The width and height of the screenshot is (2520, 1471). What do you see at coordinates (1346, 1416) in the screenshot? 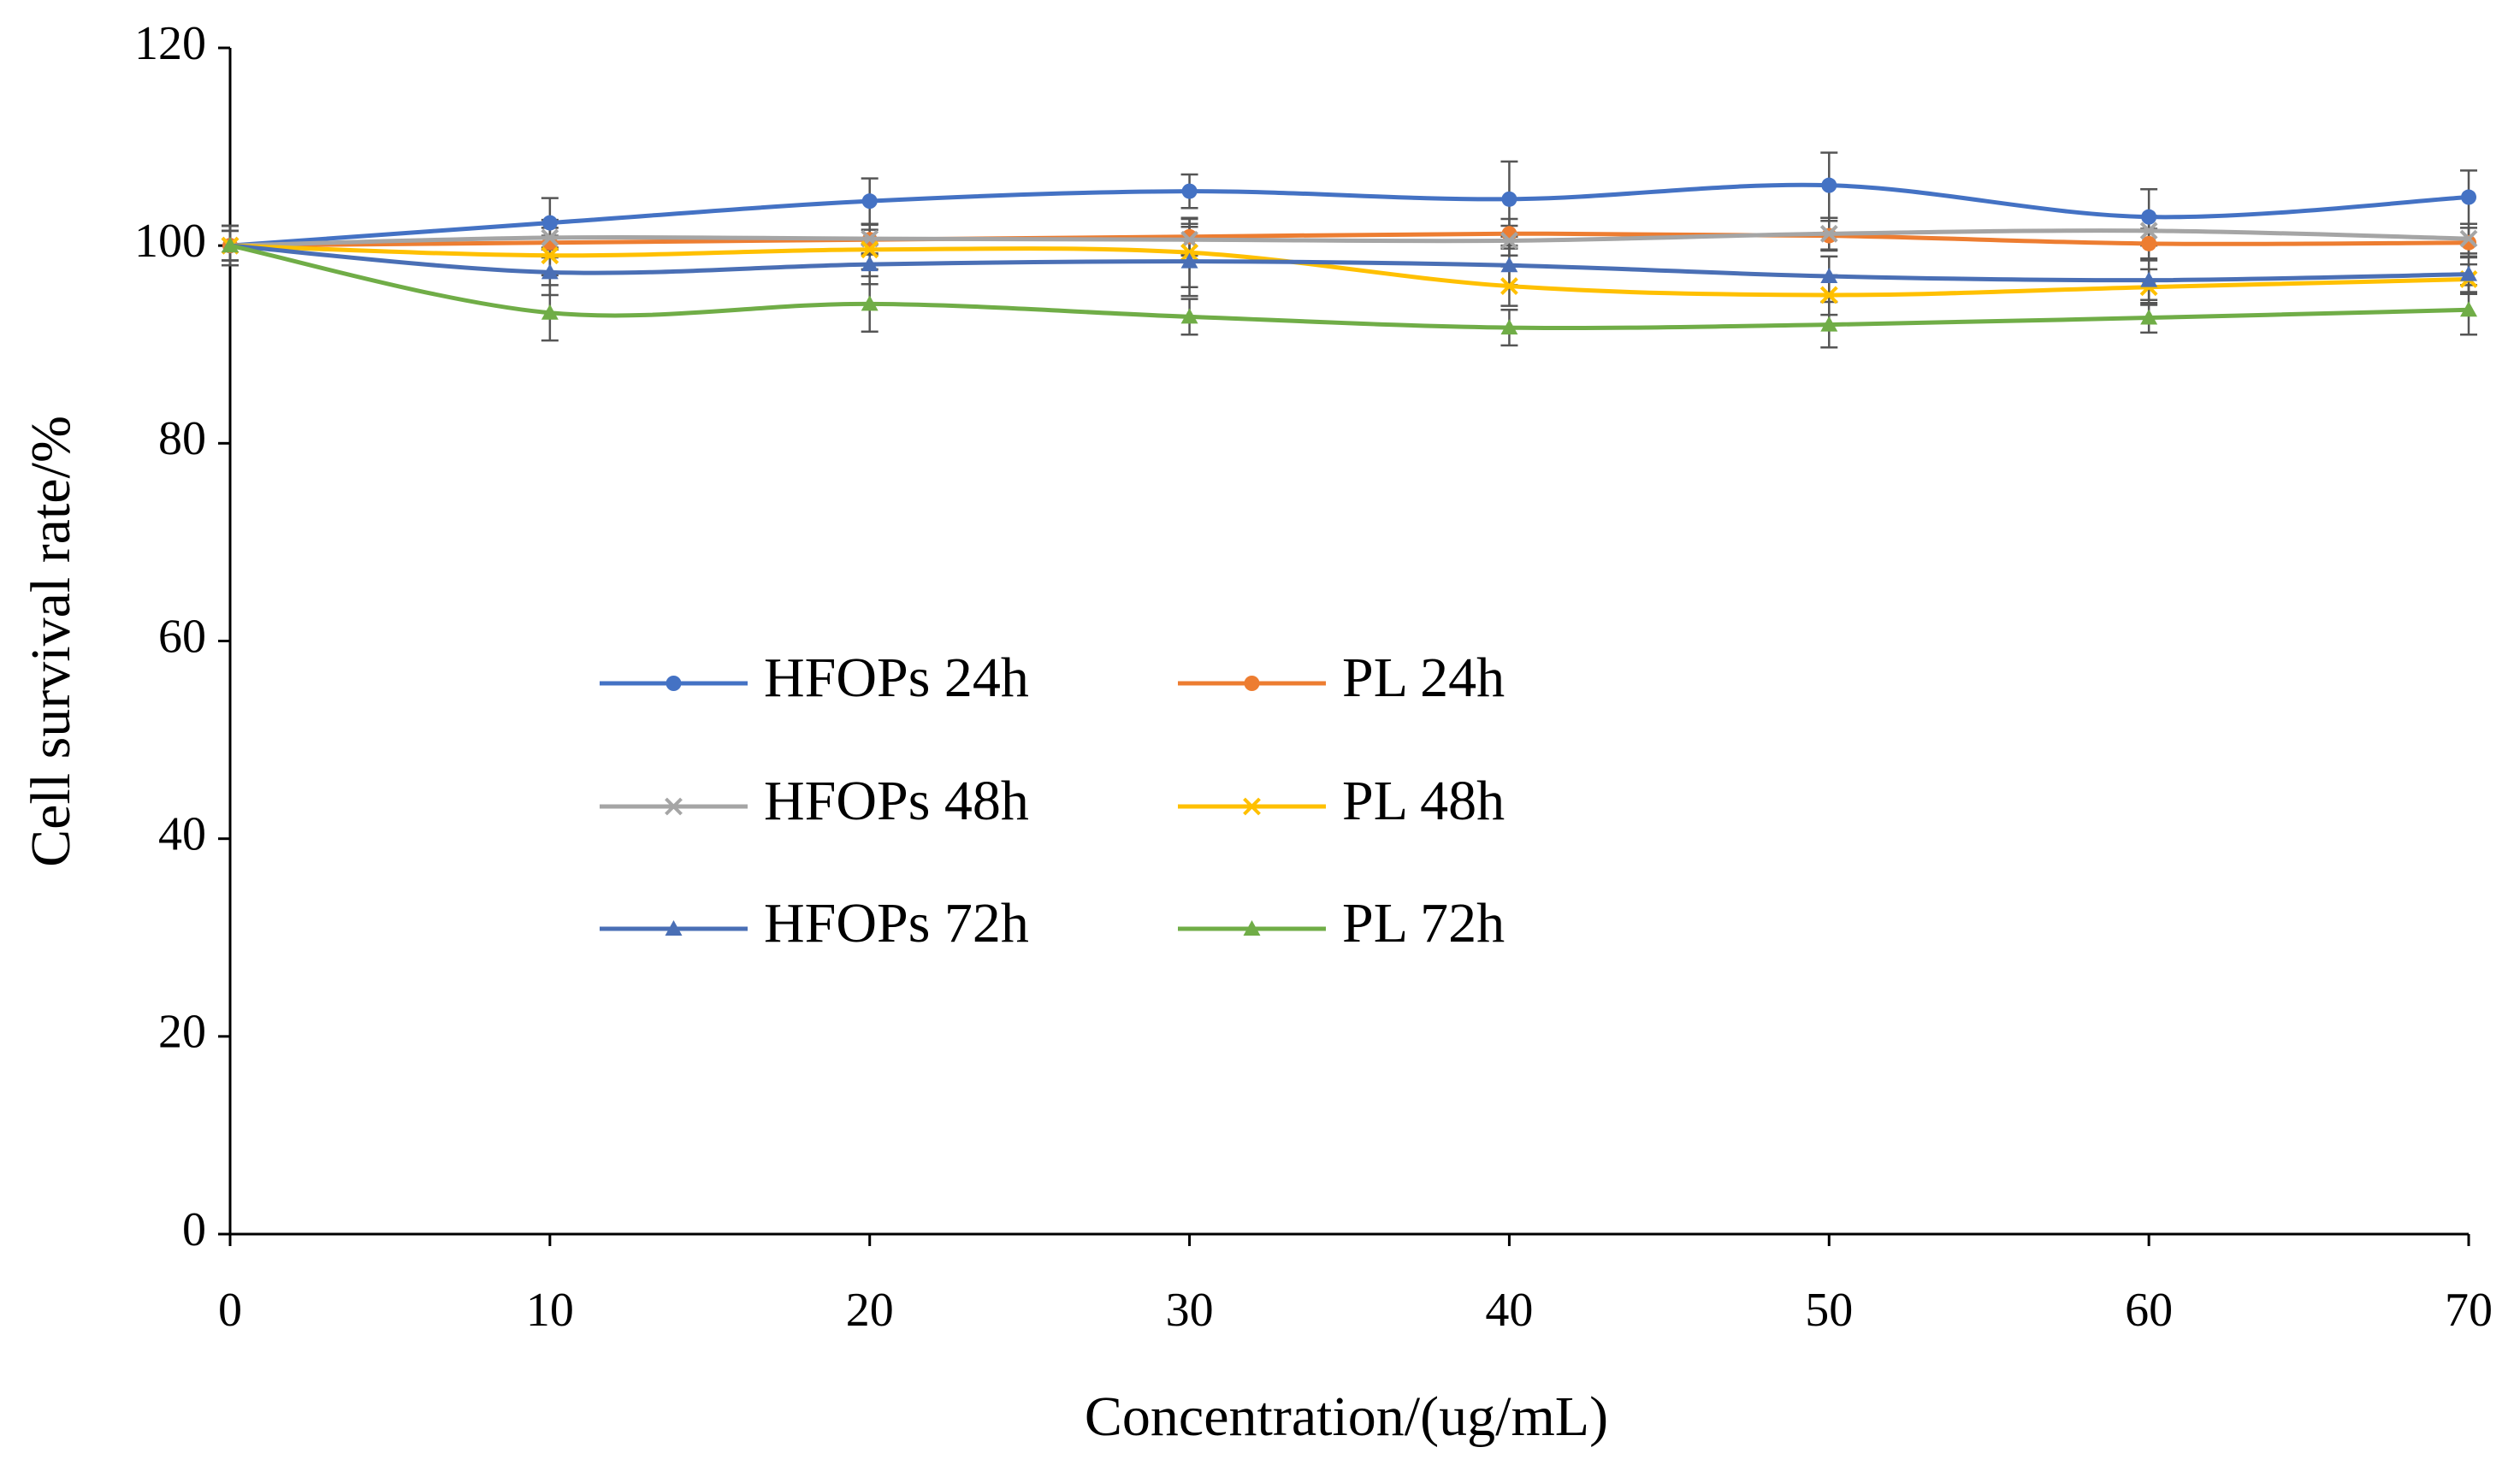
I see `x-axis-title: Concentration/(ug/mL)` at bounding box center [1346, 1416].